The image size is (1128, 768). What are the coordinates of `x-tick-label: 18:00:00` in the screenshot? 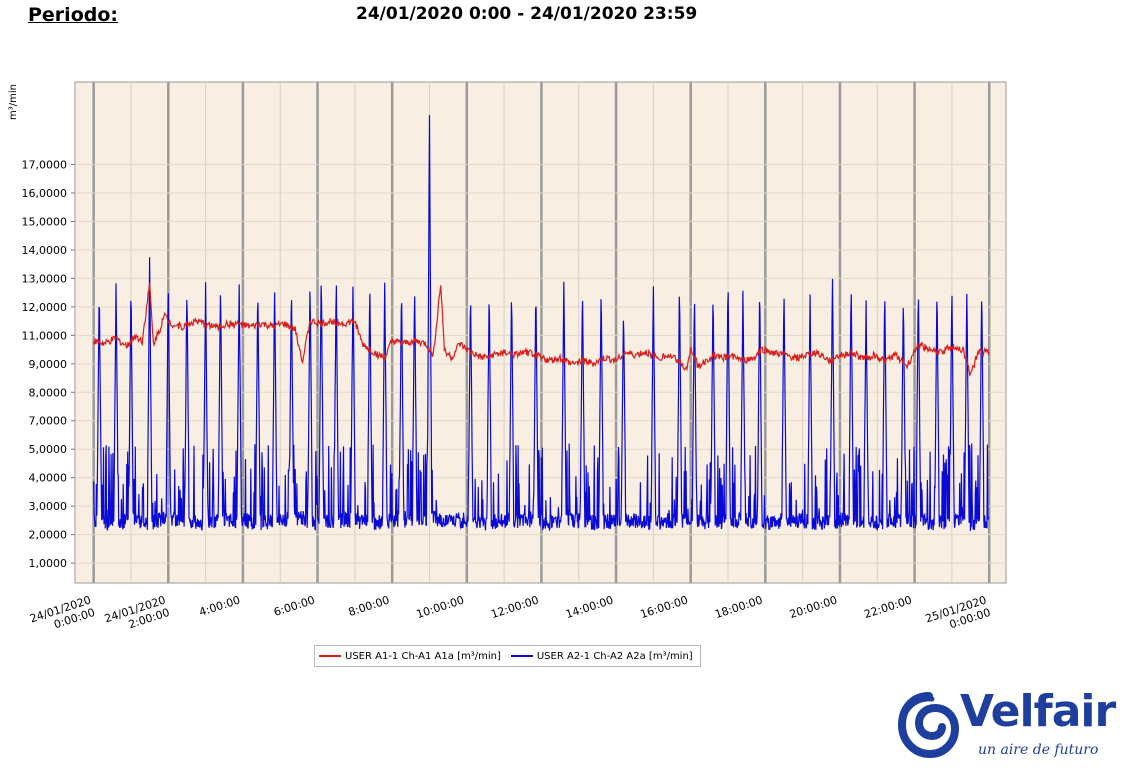 It's located at (738, 607).